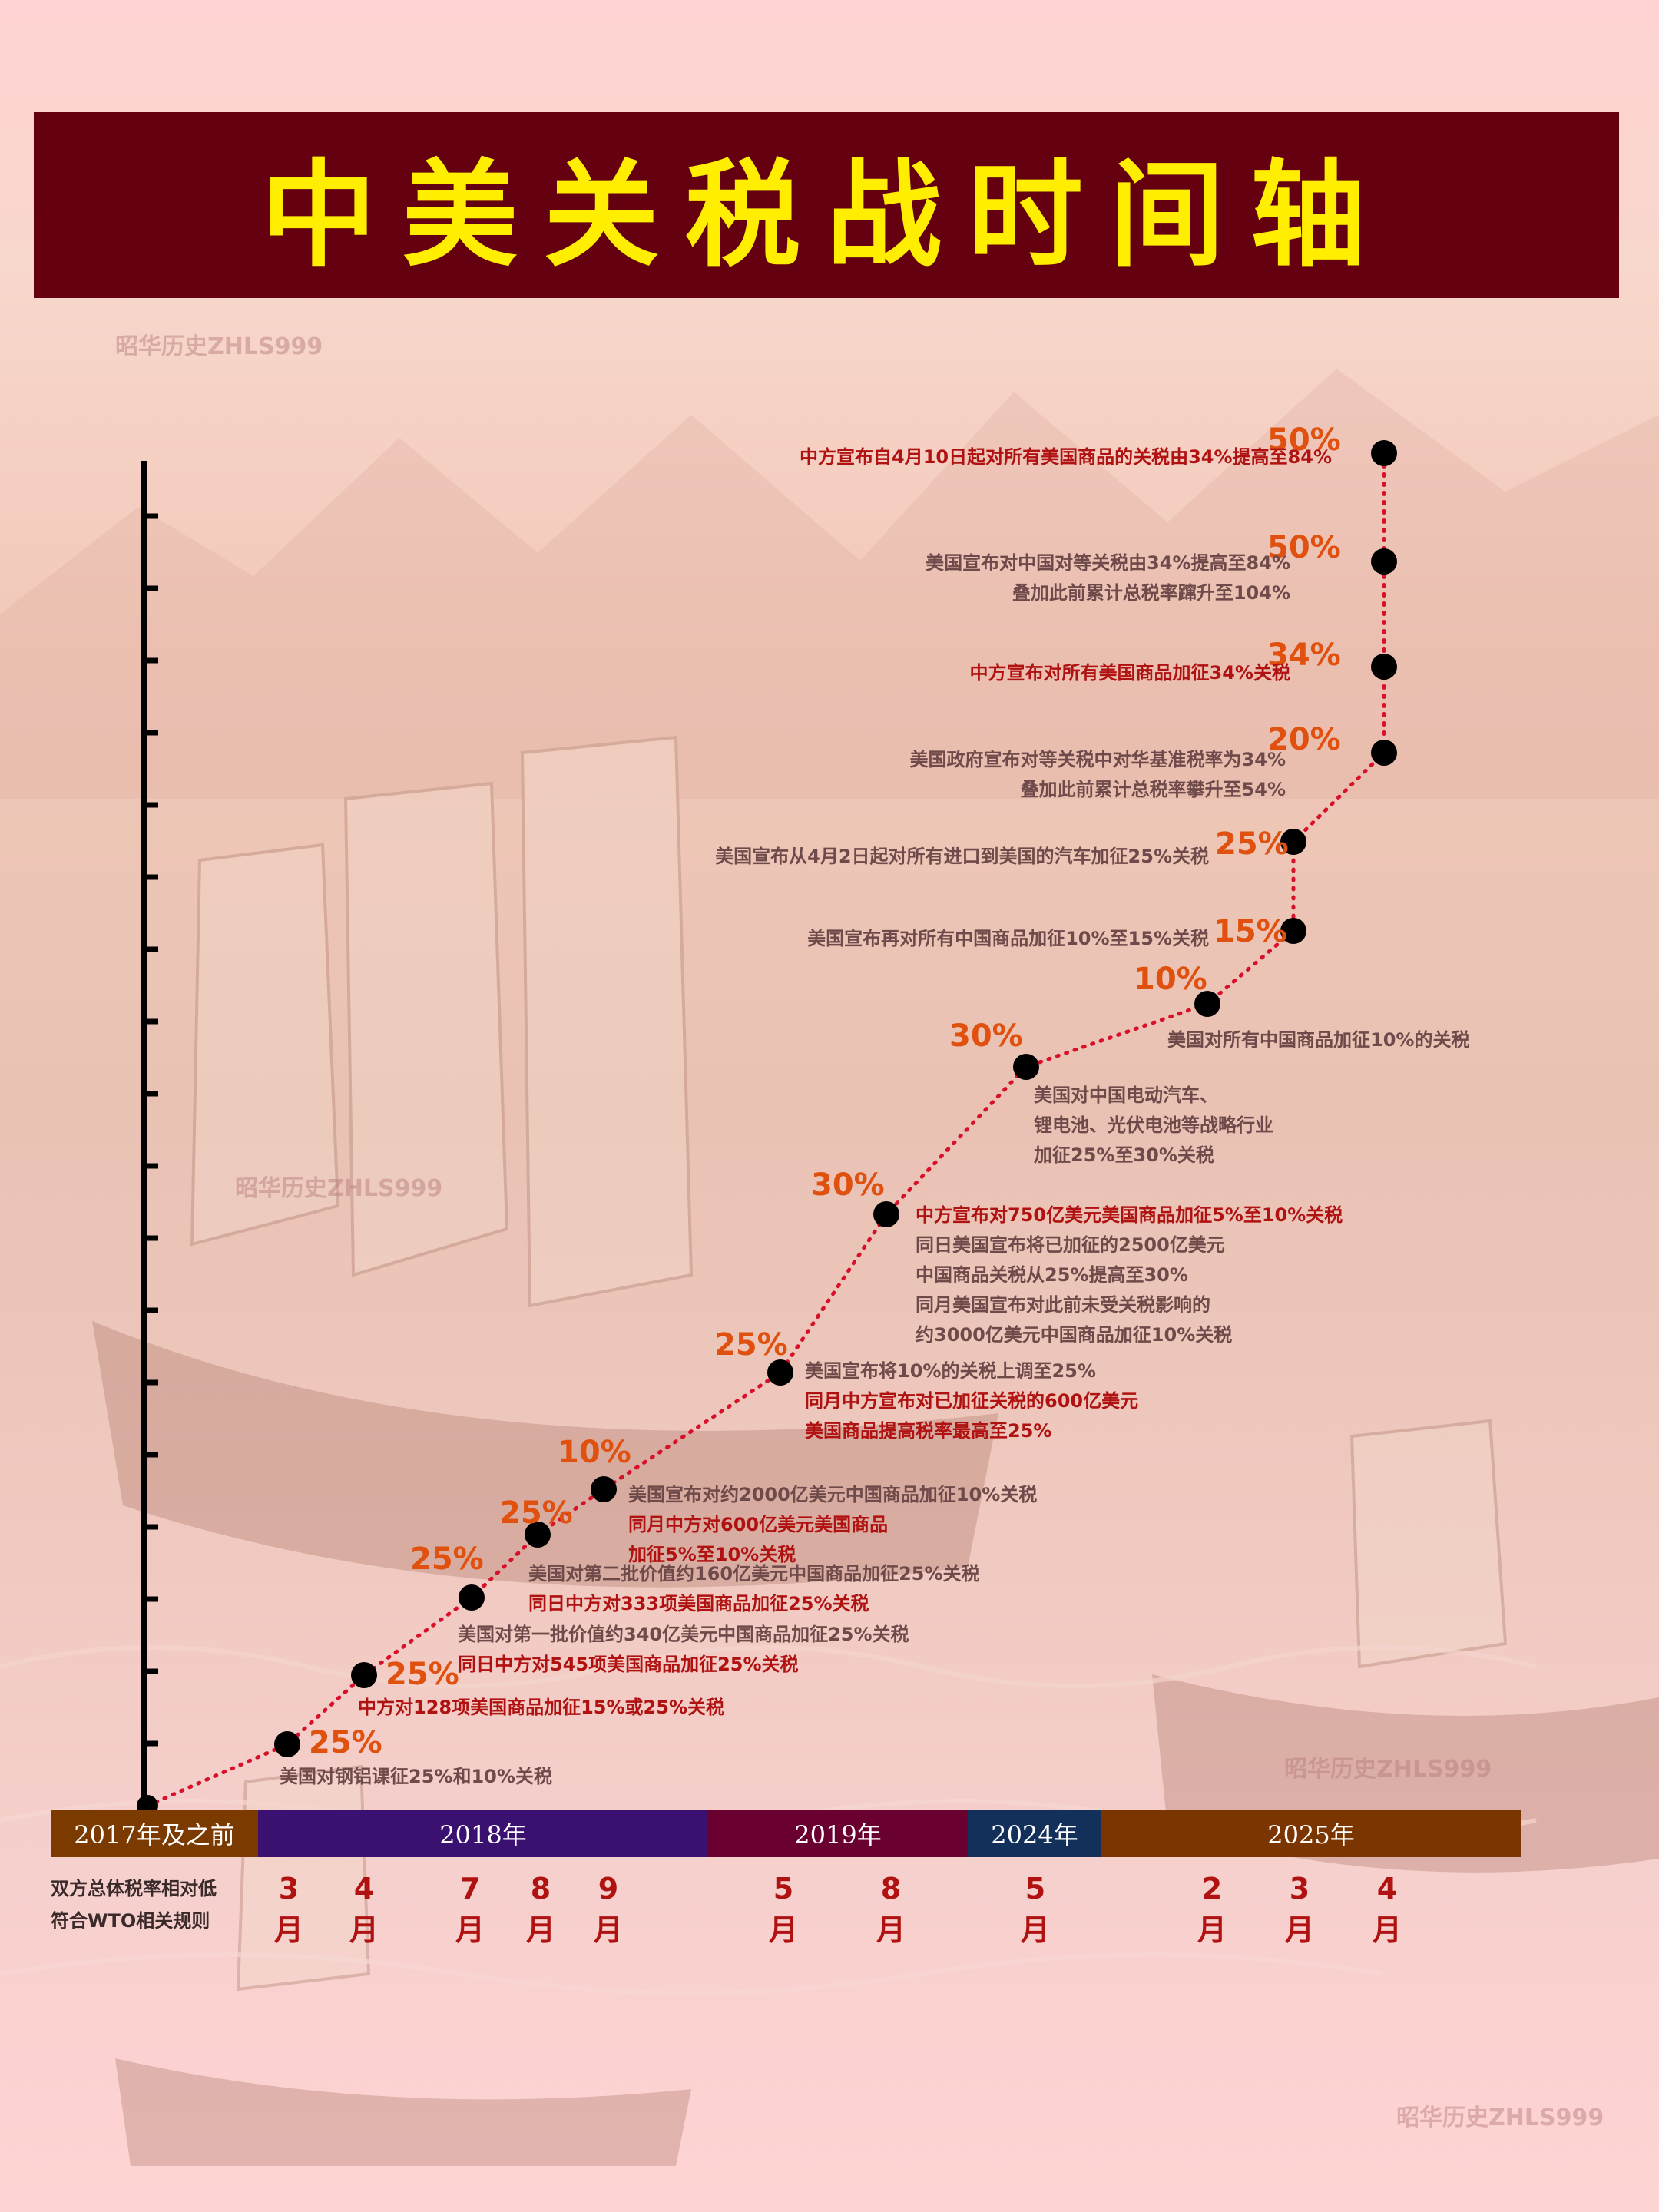  I want to click on baseline-note-line-2: 符合WTO相关规则, so click(130, 1921).